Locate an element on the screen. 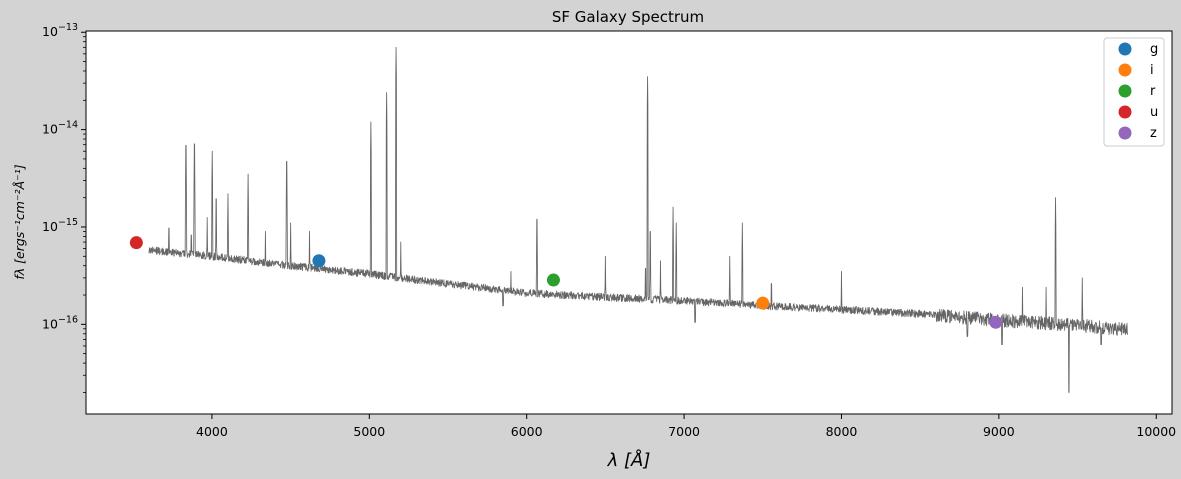  x-tick-label-9000: 9000 is located at coordinates (999, 431).